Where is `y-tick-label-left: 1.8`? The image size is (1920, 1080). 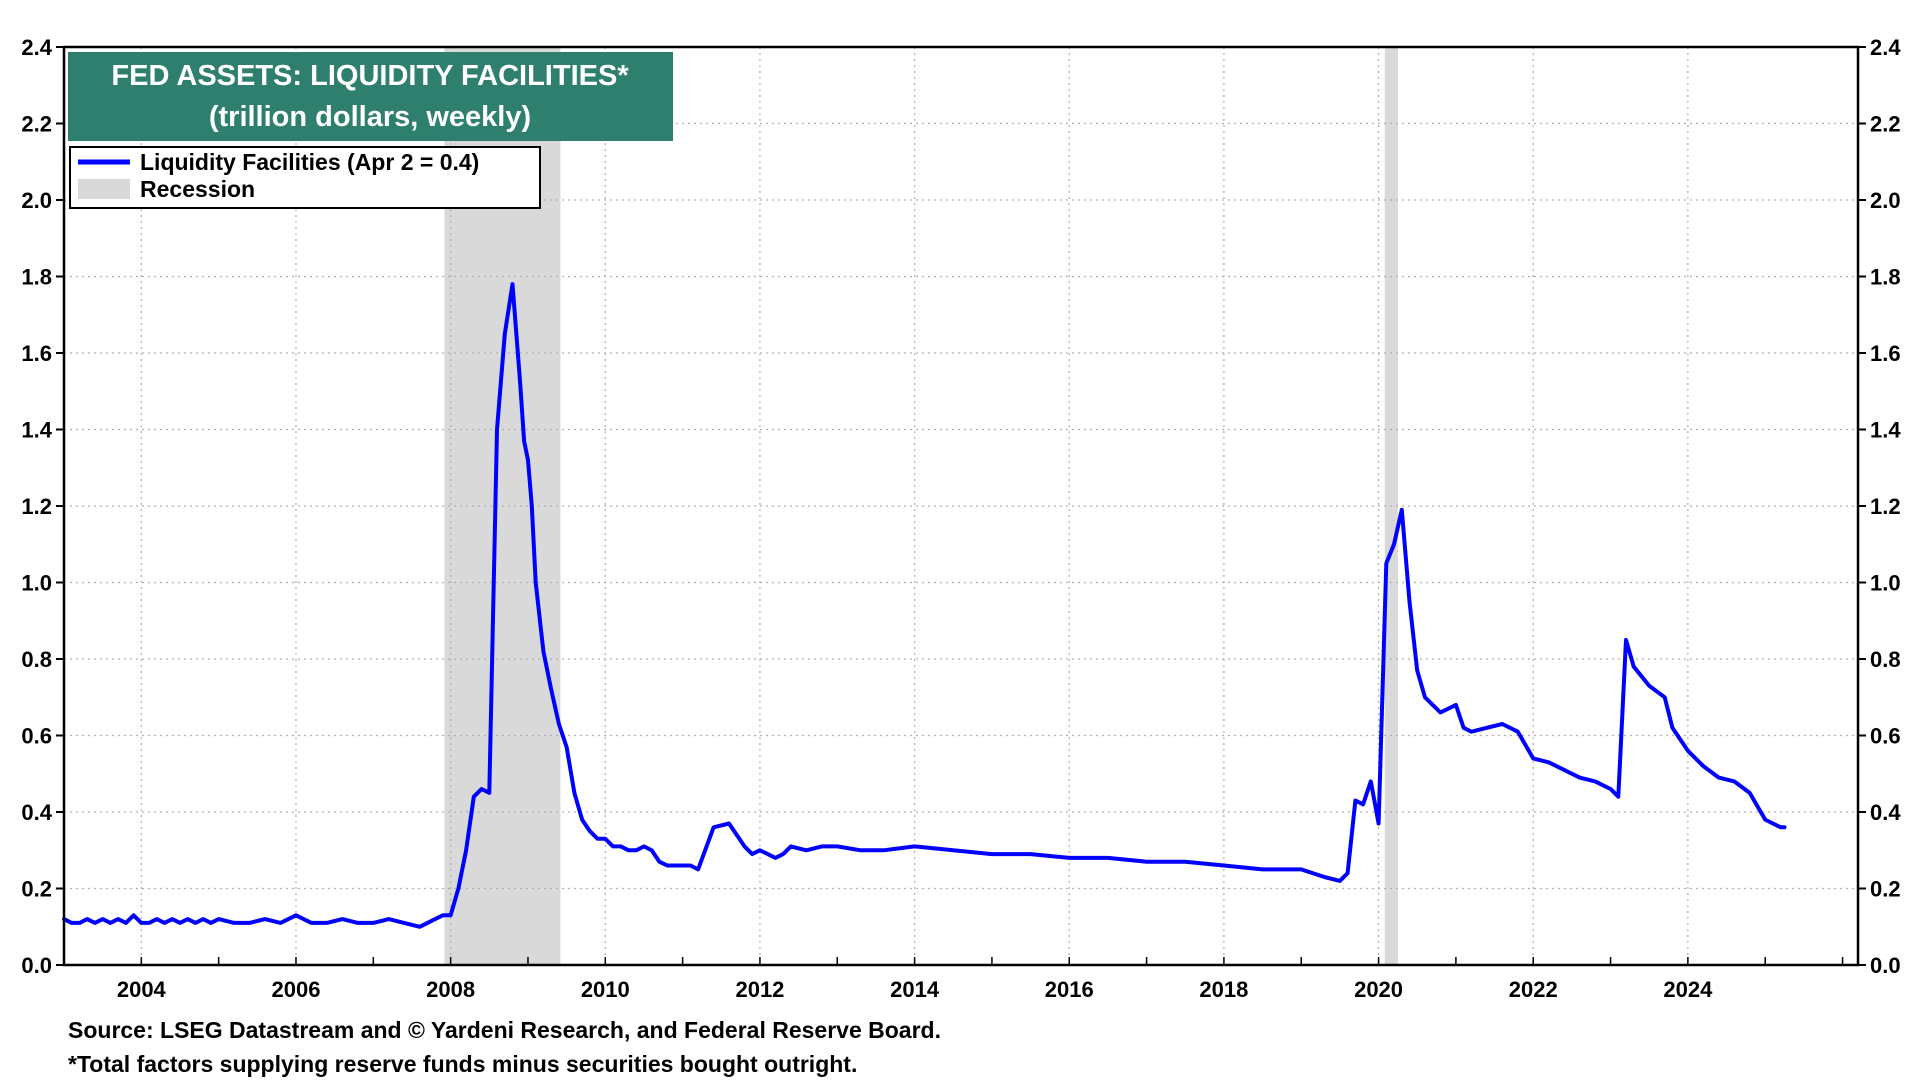 y-tick-label-left: 1.8 is located at coordinates (36, 277).